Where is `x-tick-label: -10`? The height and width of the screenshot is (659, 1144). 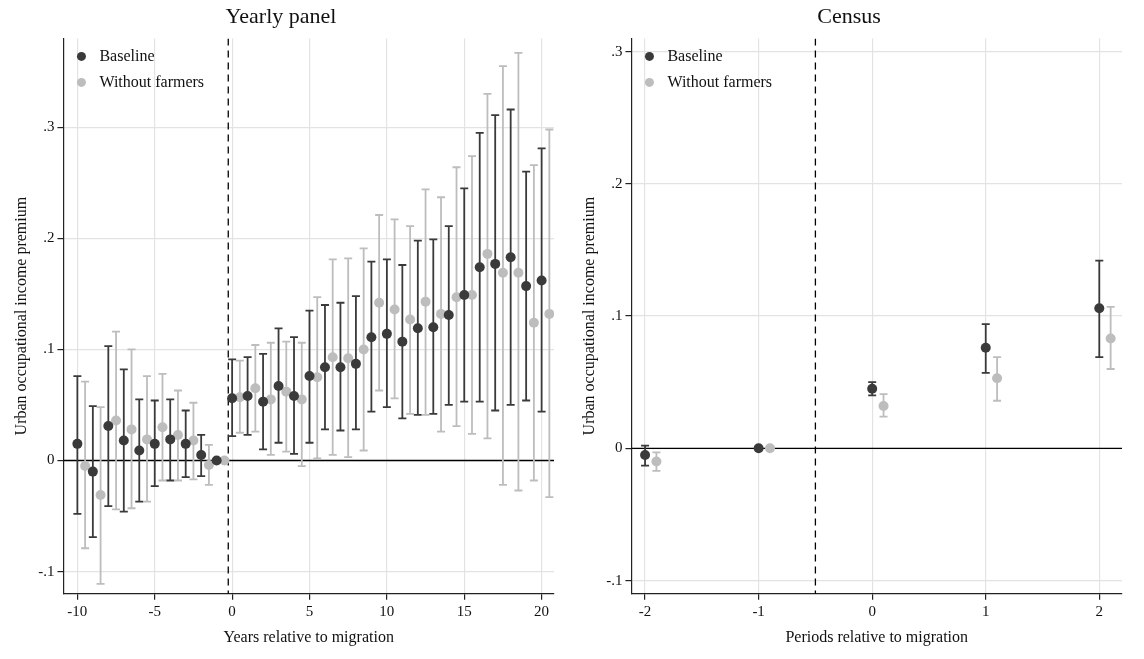 x-tick-label: -10 is located at coordinates (77, 610).